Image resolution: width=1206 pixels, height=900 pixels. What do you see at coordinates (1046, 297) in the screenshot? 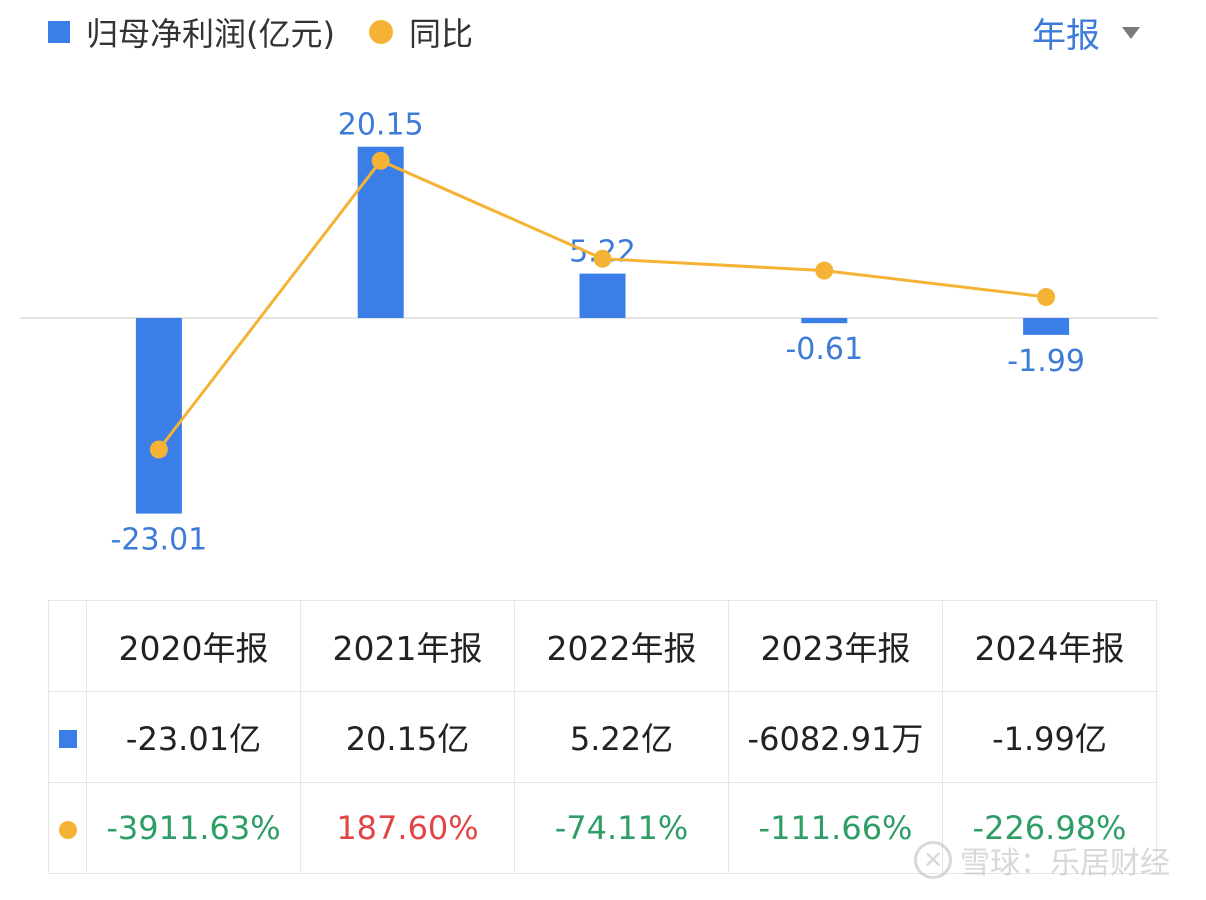
I see `yoy-point-2024年报` at bounding box center [1046, 297].